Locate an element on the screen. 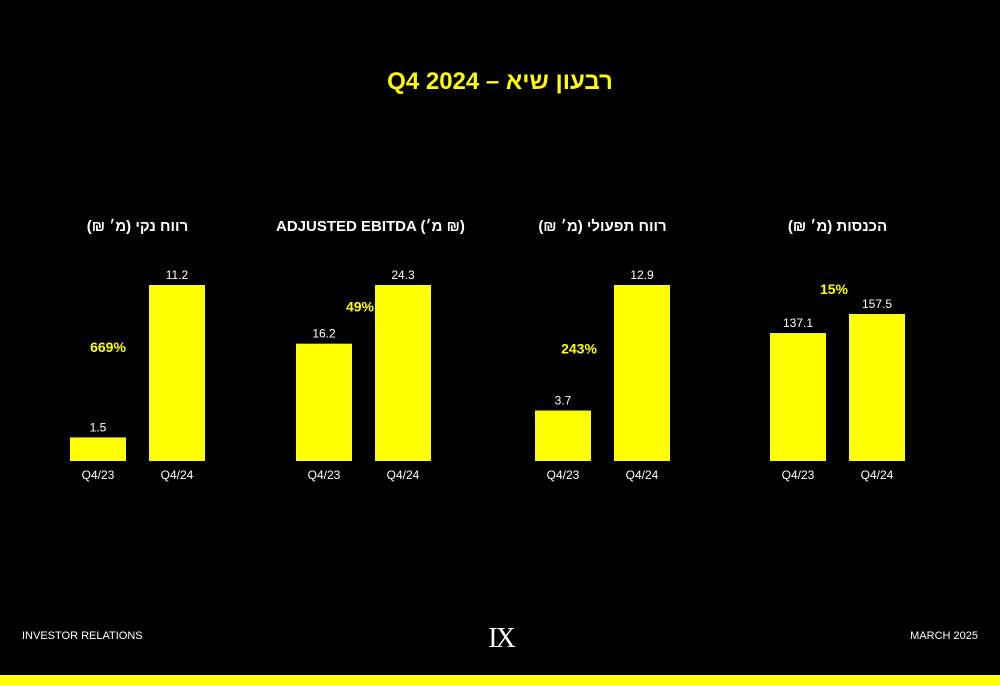  data-label: 157.5 is located at coordinates (877, 304).